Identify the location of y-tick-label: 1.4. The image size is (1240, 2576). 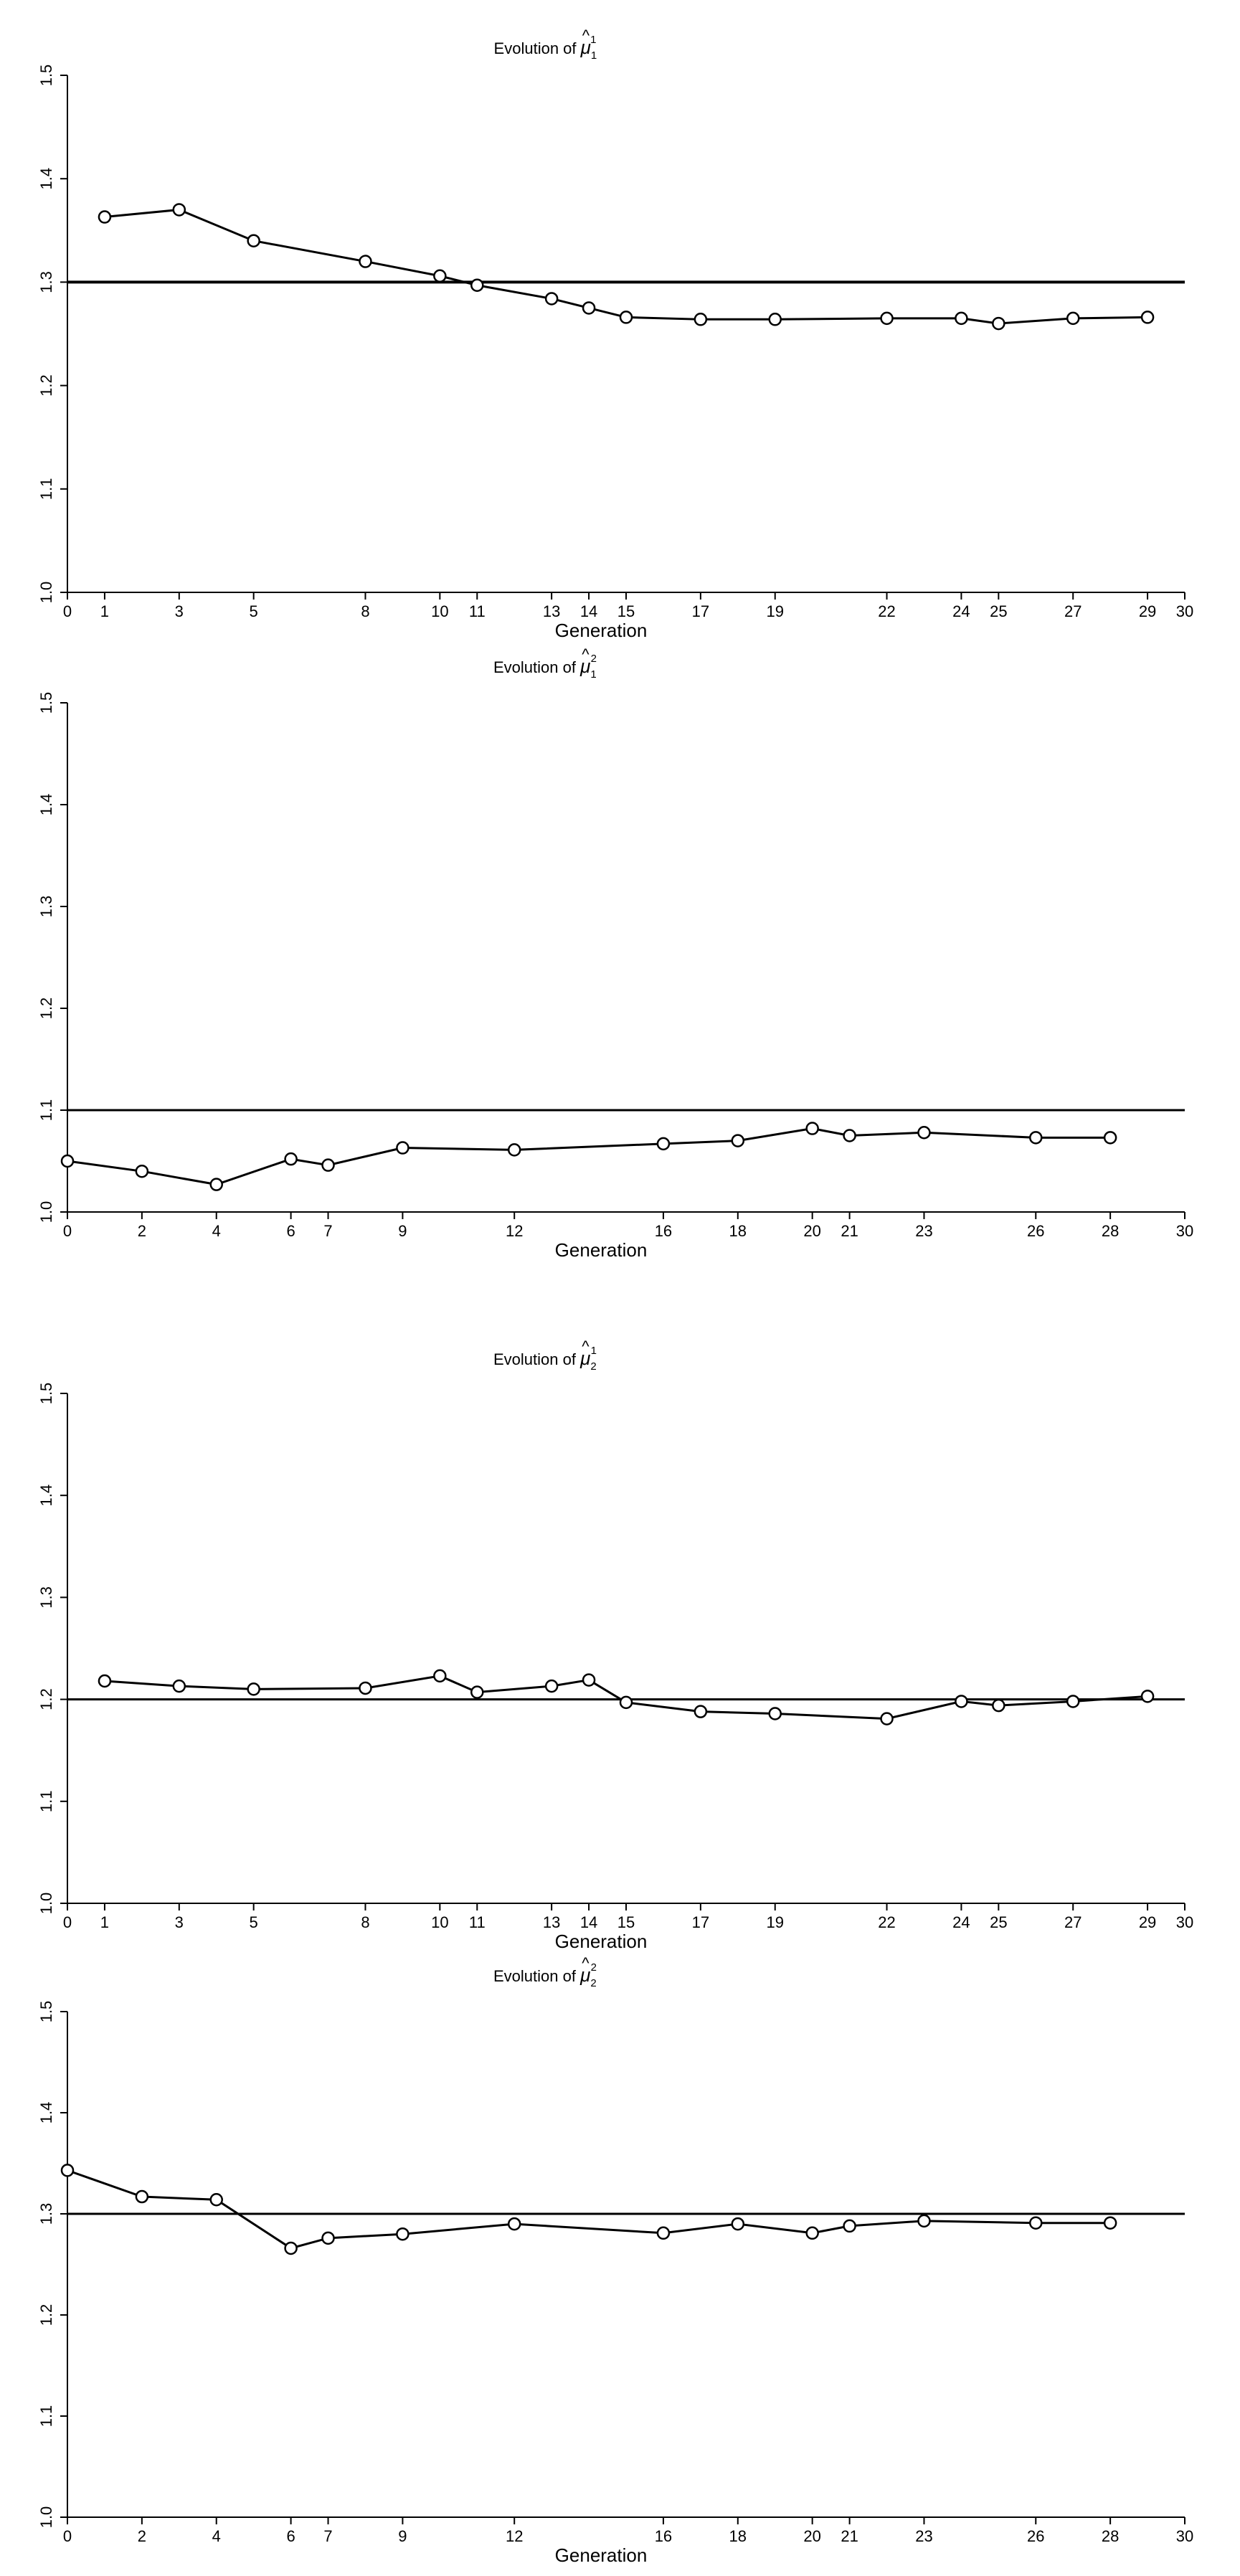
(46, 179).